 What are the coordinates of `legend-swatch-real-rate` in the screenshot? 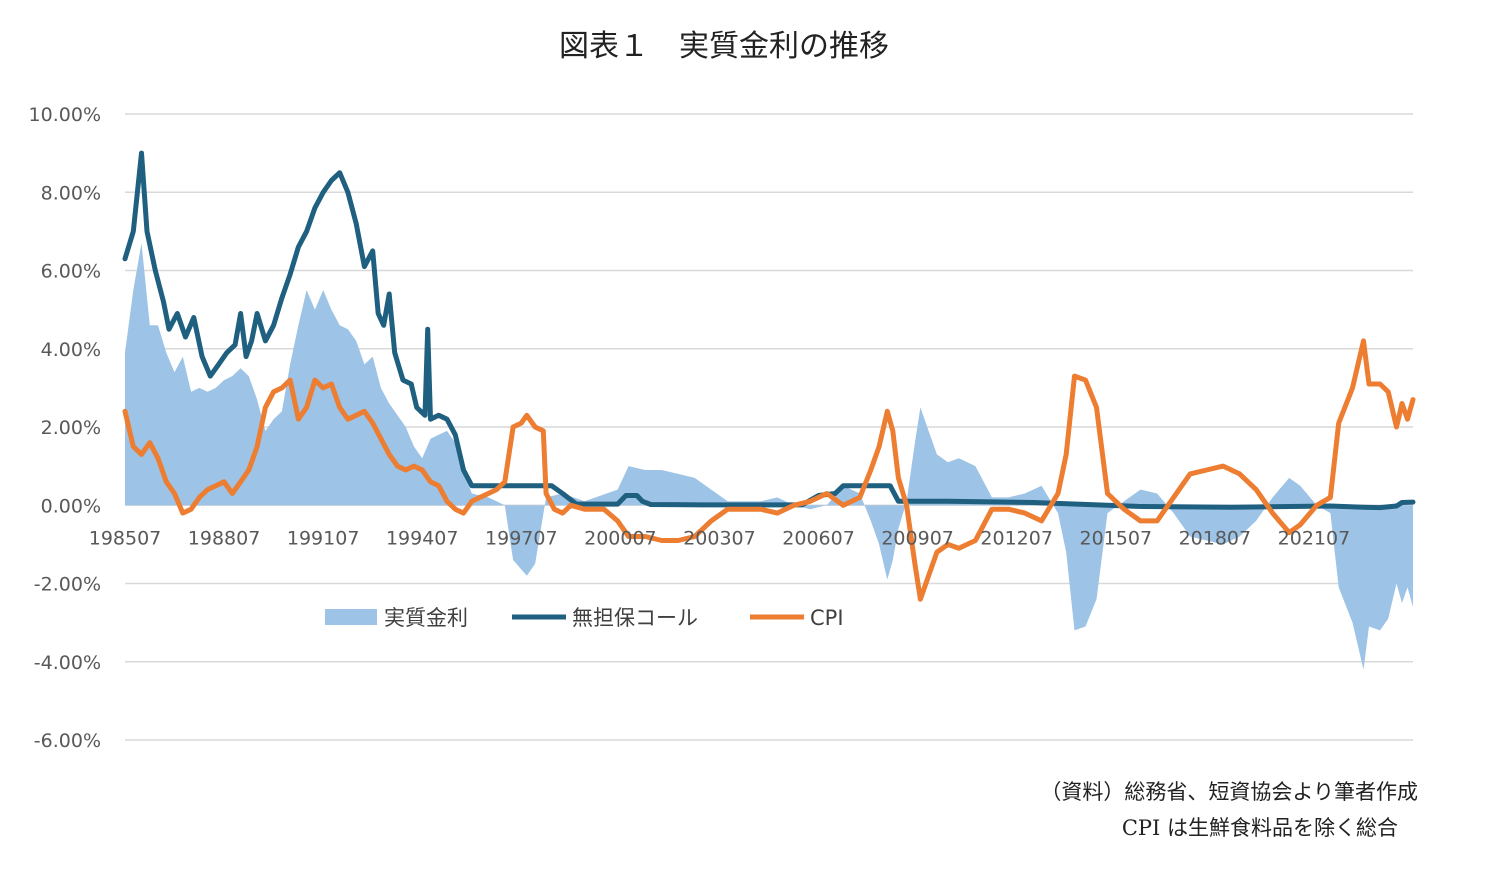 It's located at (351, 617).